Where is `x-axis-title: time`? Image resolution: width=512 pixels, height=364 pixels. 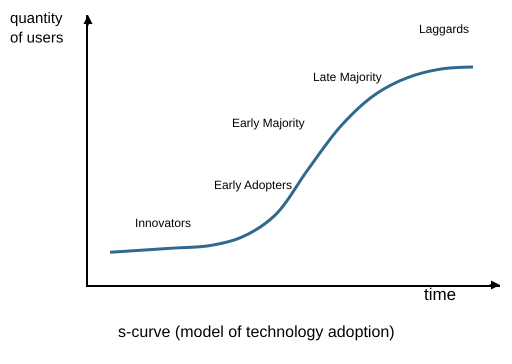
x-axis-title: time is located at coordinates (440, 294).